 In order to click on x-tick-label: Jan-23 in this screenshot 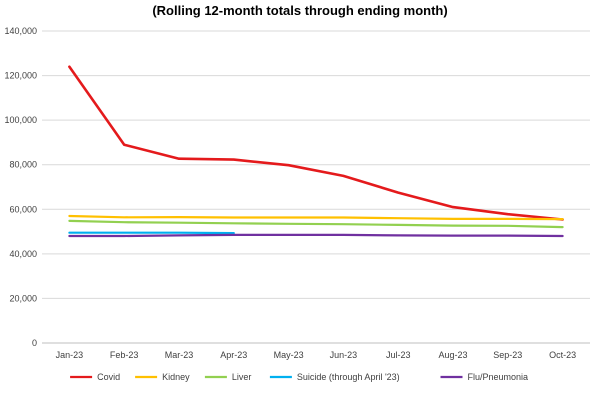, I will do `click(70, 355)`.